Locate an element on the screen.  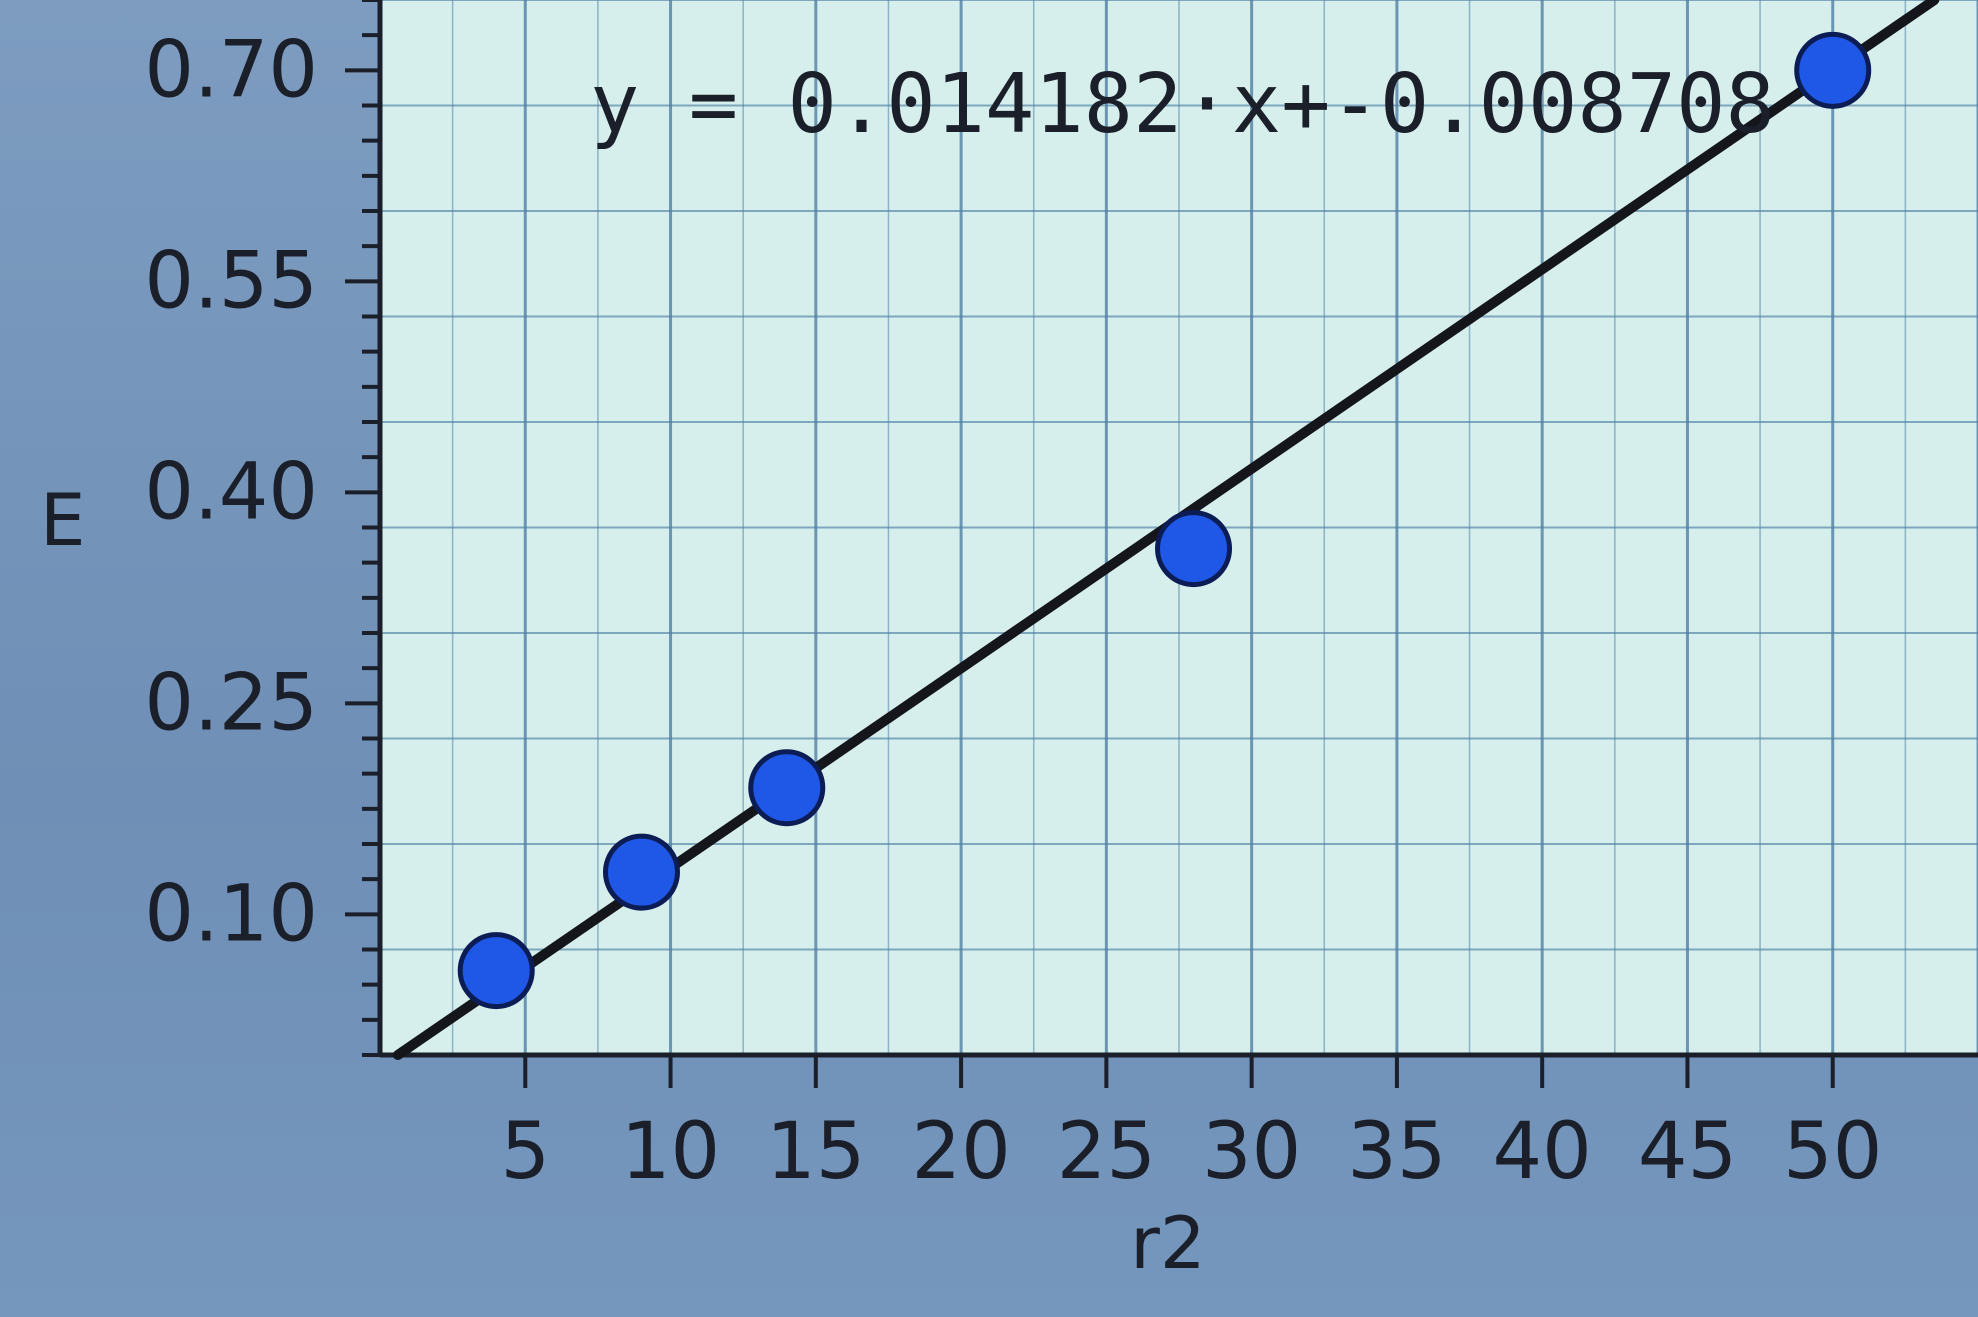
x-tick-labels: 5 10 15 20 25 30 35 40 45 50 is located at coordinates (1191, 1152).